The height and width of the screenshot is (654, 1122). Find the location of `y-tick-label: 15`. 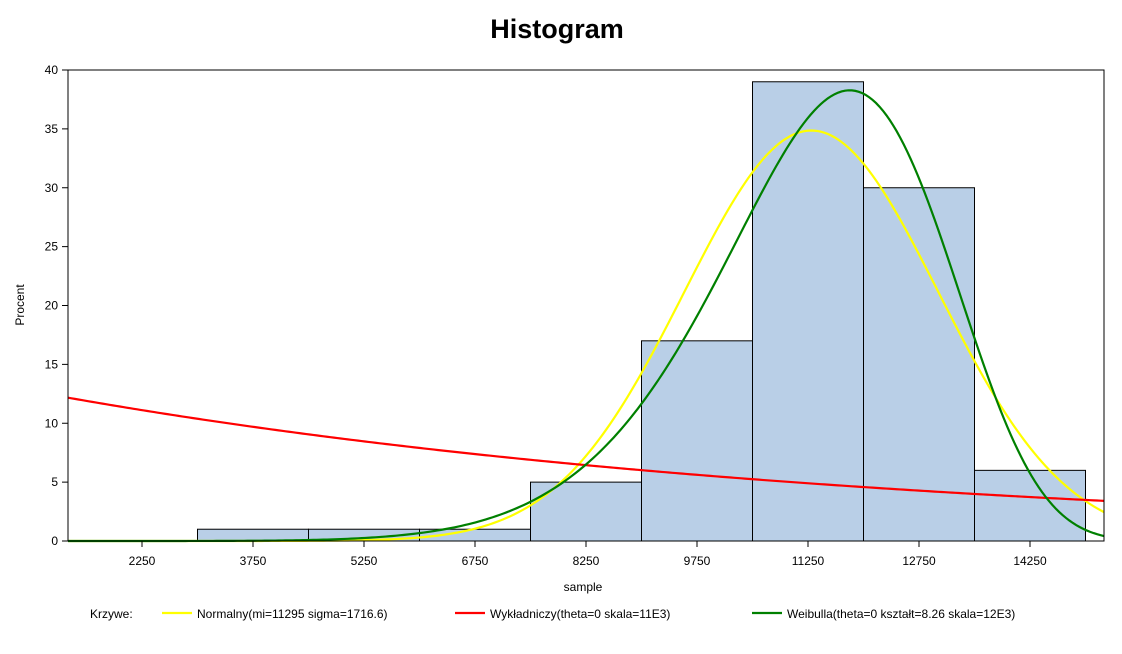

y-tick-label: 15 is located at coordinates (52, 364).